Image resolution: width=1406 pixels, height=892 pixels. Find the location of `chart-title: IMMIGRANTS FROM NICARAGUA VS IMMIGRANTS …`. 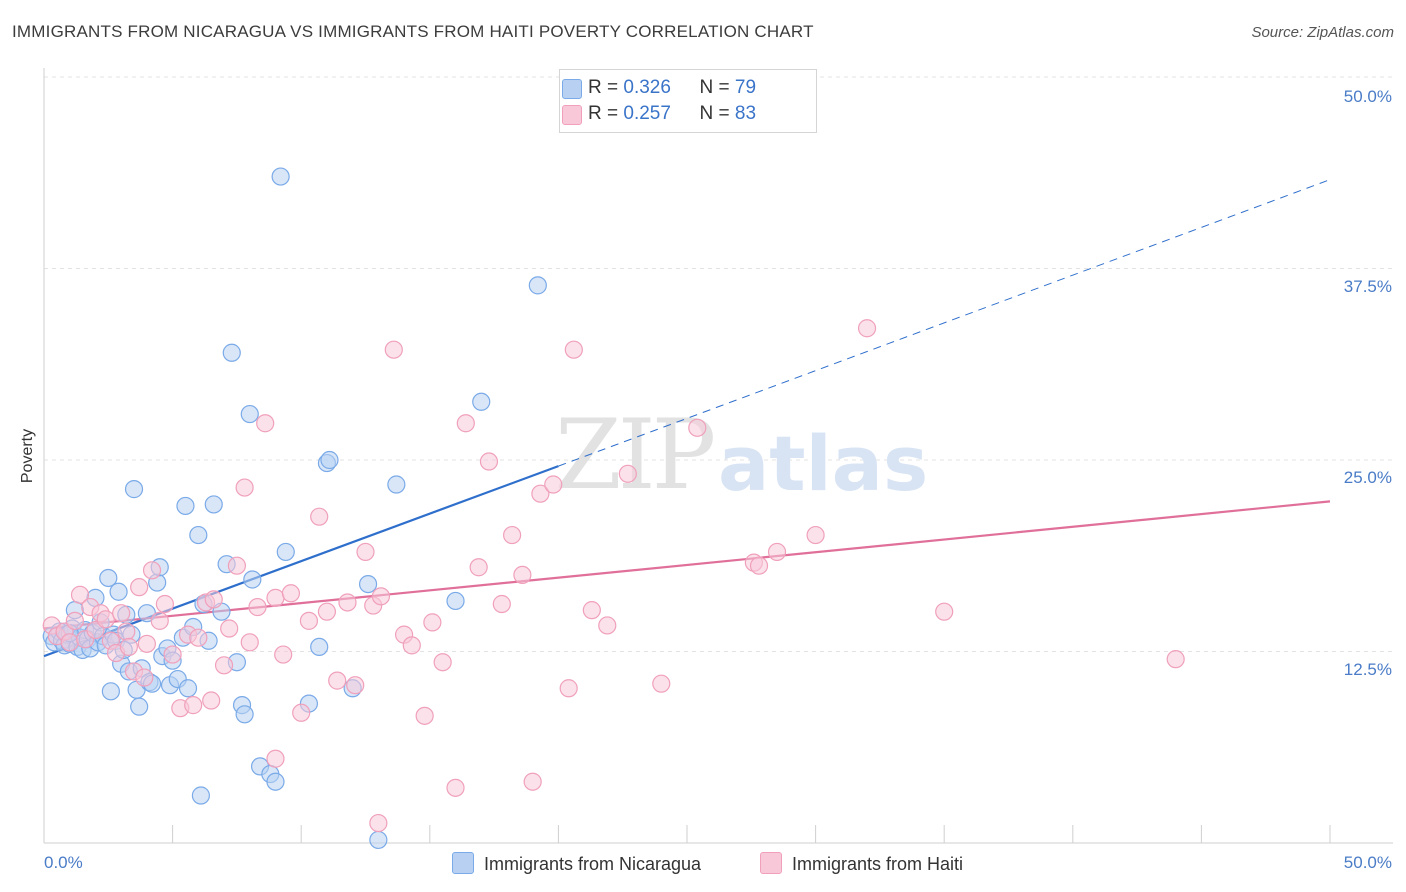

chart-title: IMMIGRANTS FROM NICARAGUA VS IMMIGRANTS … is located at coordinates (413, 31).